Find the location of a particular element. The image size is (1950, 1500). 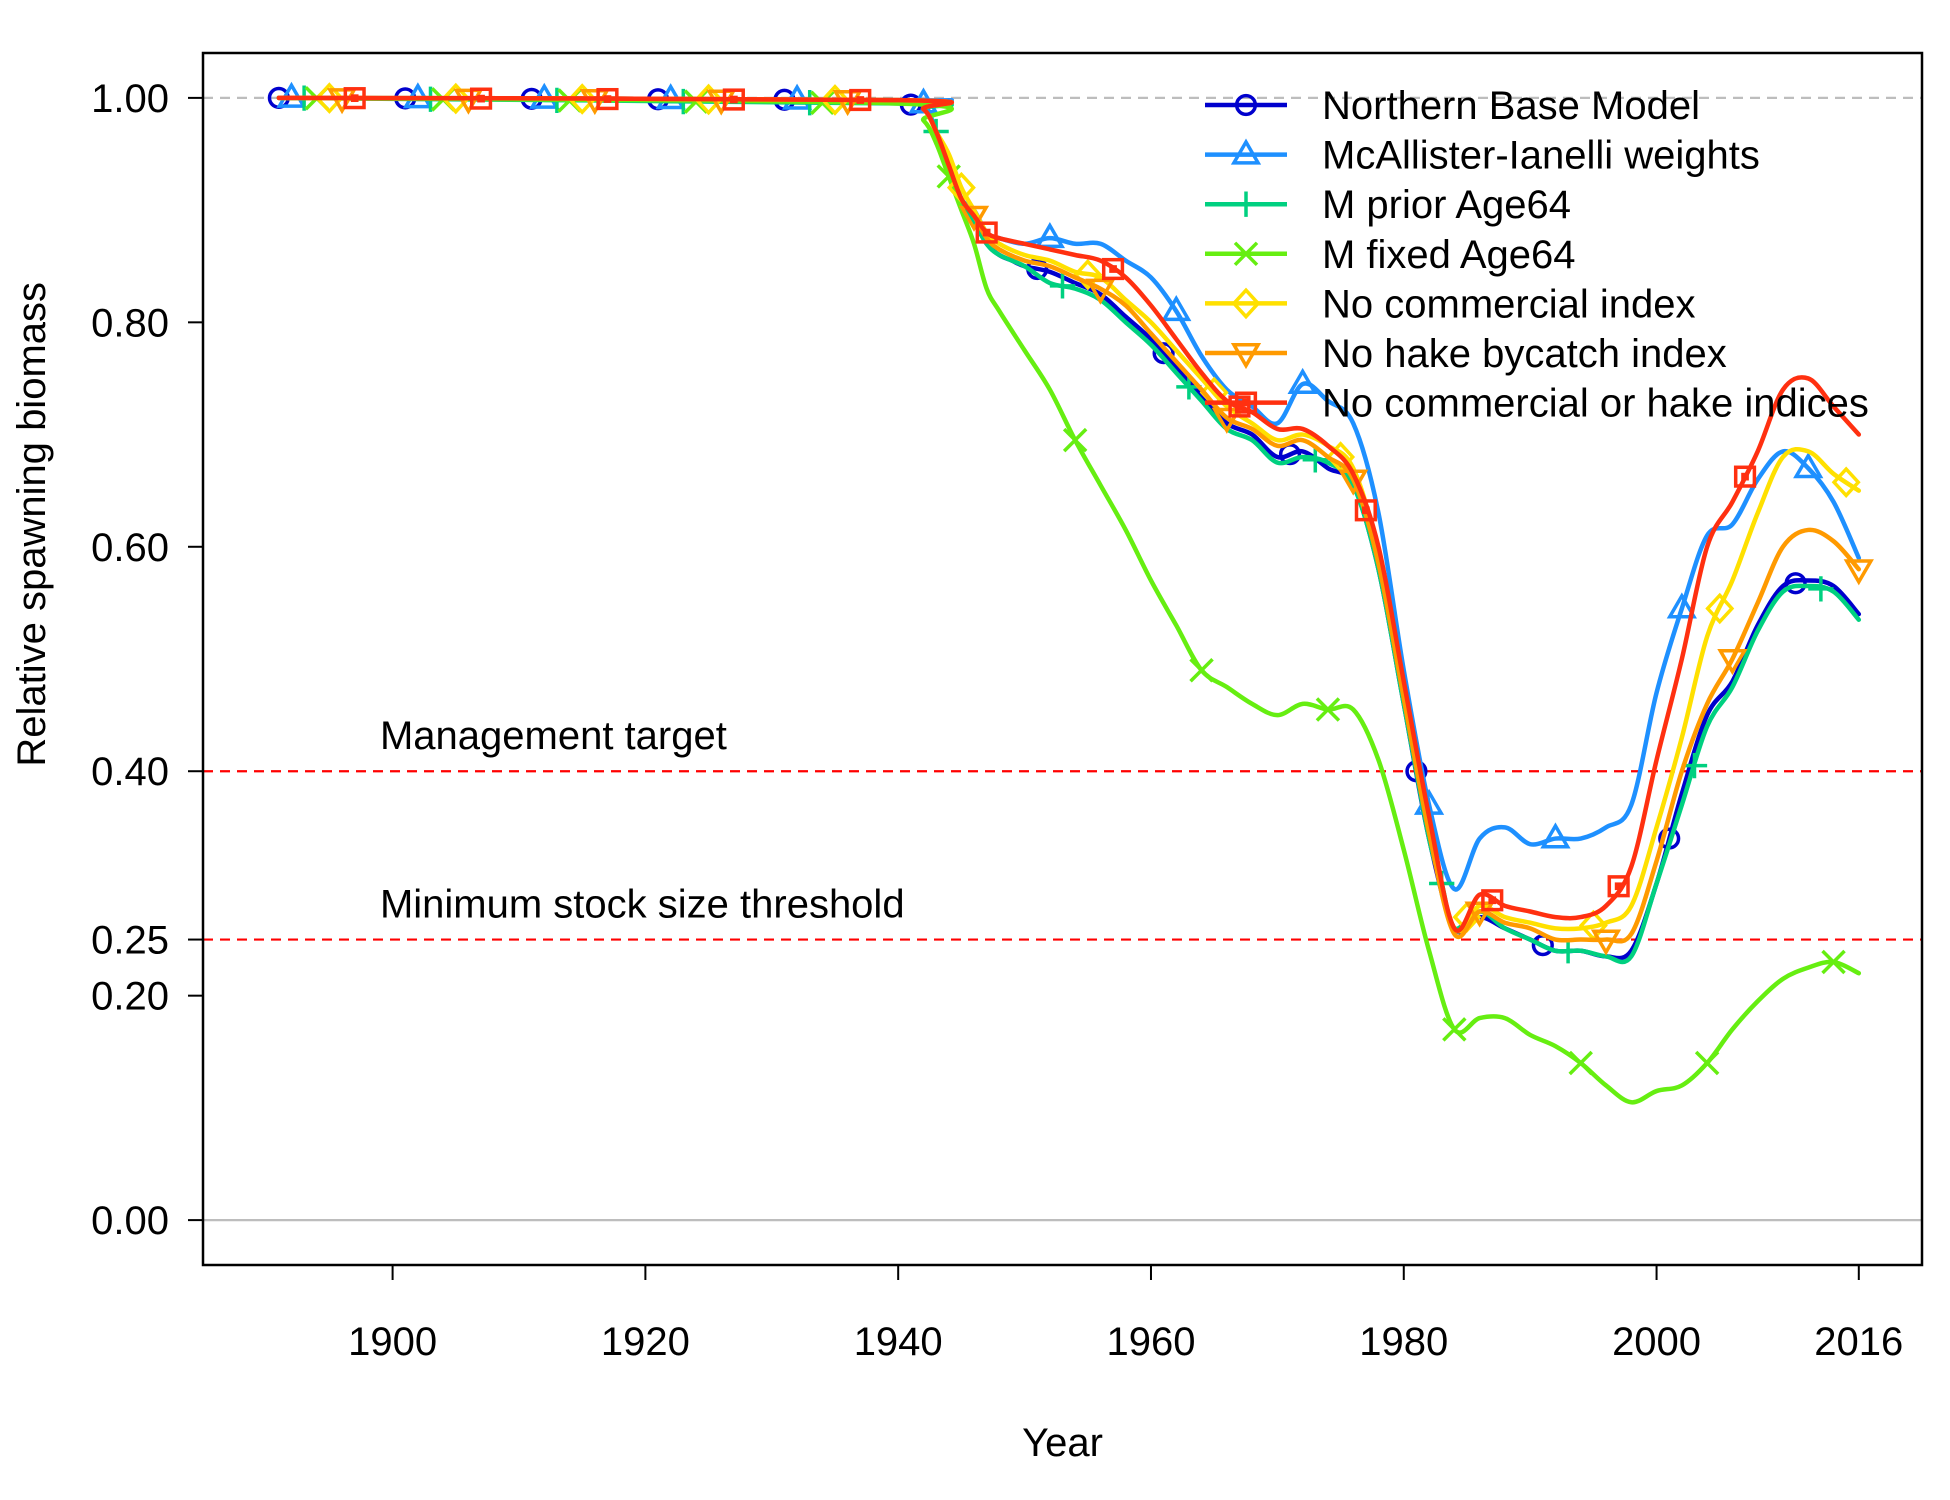

legend-label: No commercial or hake indices is located at coordinates (1595, 404).